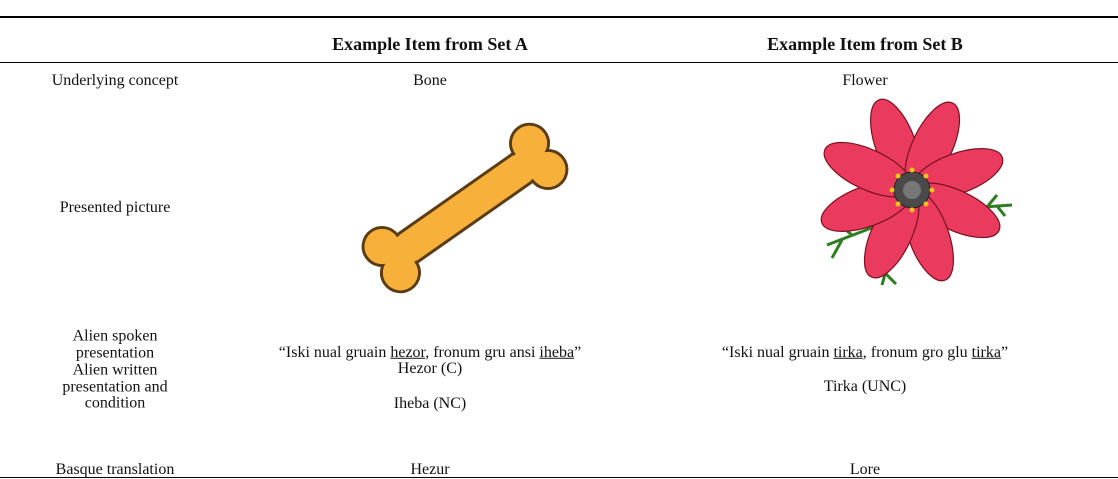  What do you see at coordinates (115, 80) in the screenshot?
I see `row-label: Underlying concept` at bounding box center [115, 80].